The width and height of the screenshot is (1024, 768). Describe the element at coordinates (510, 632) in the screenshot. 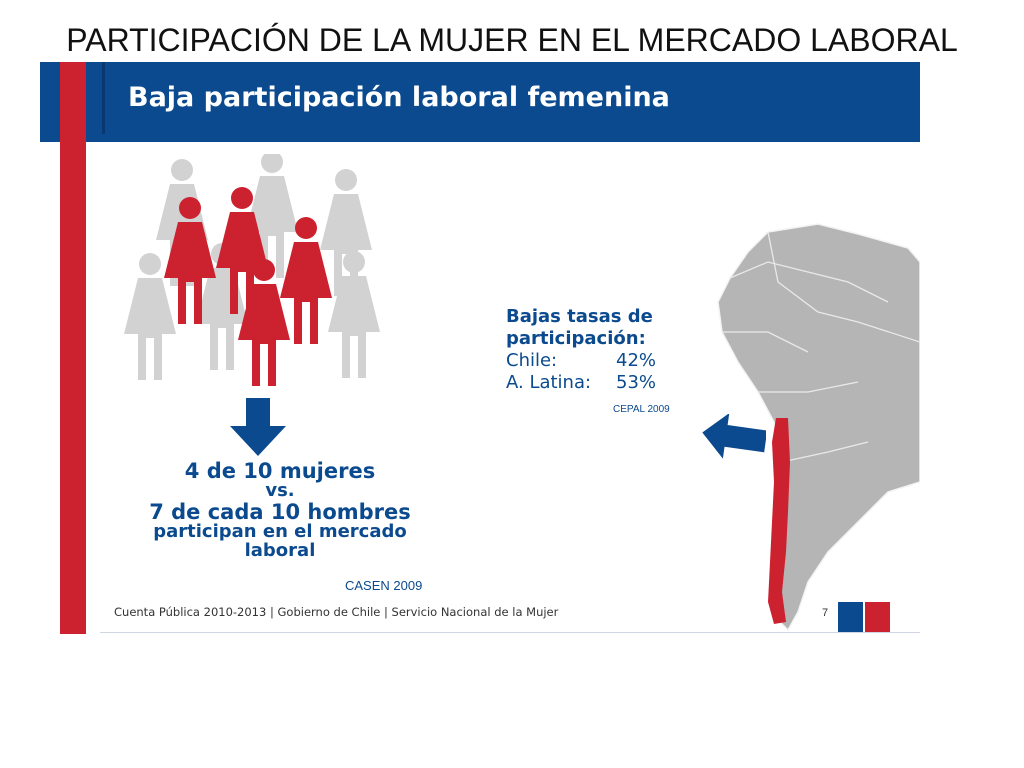

I see `footer-divider` at that location.